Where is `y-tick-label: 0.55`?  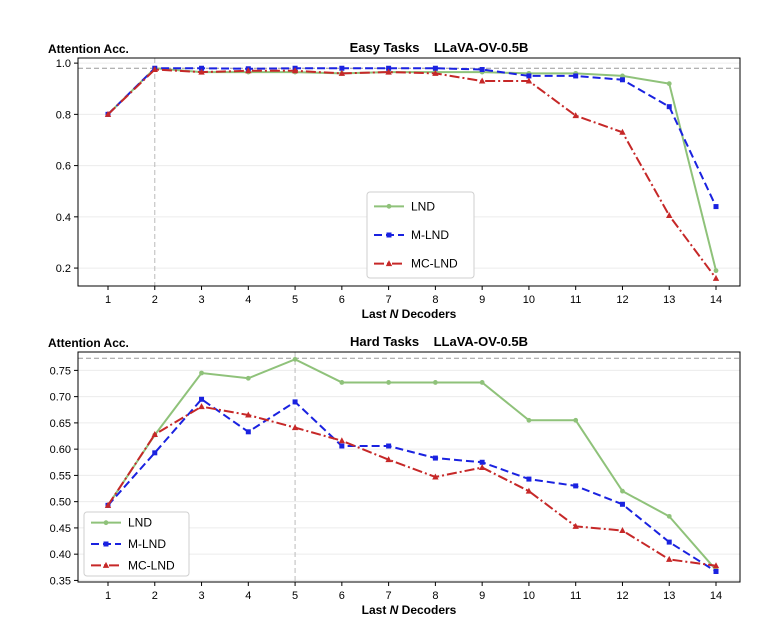
y-tick-label: 0.55 is located at coordinates (60, 476).